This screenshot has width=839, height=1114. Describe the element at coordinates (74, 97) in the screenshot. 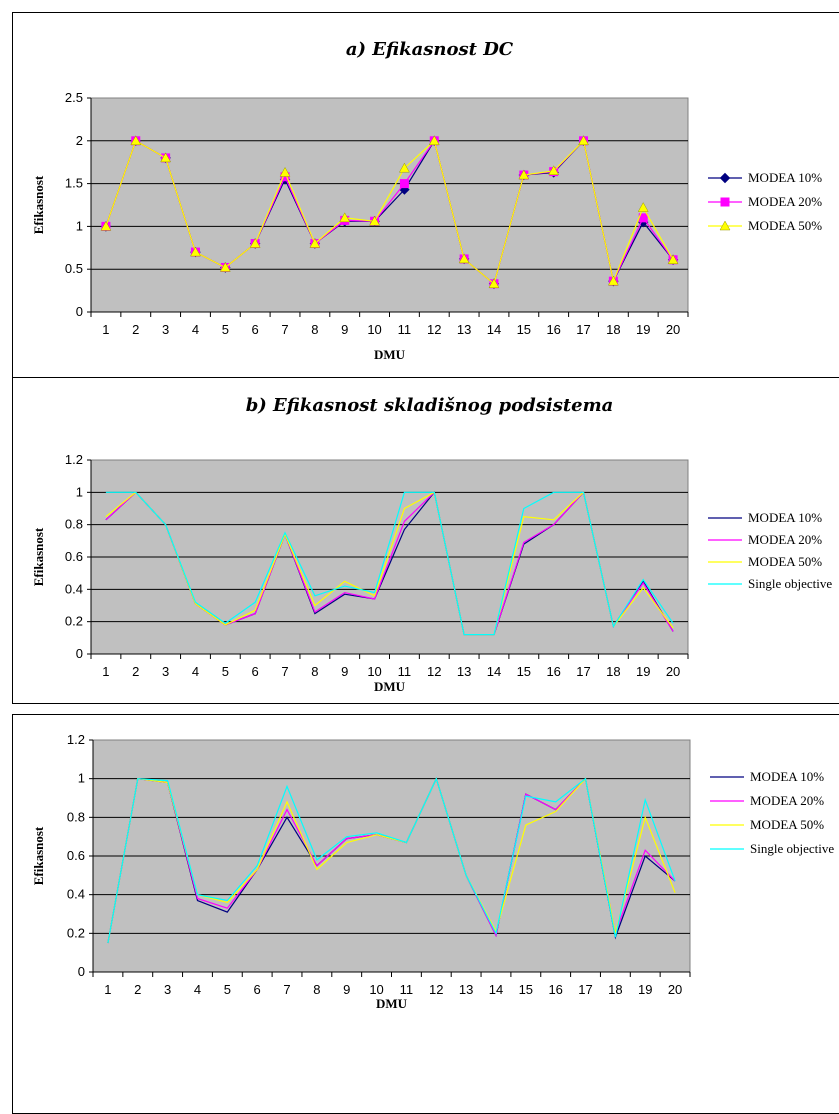

I see `y-tick-label: 2.5` at that location.